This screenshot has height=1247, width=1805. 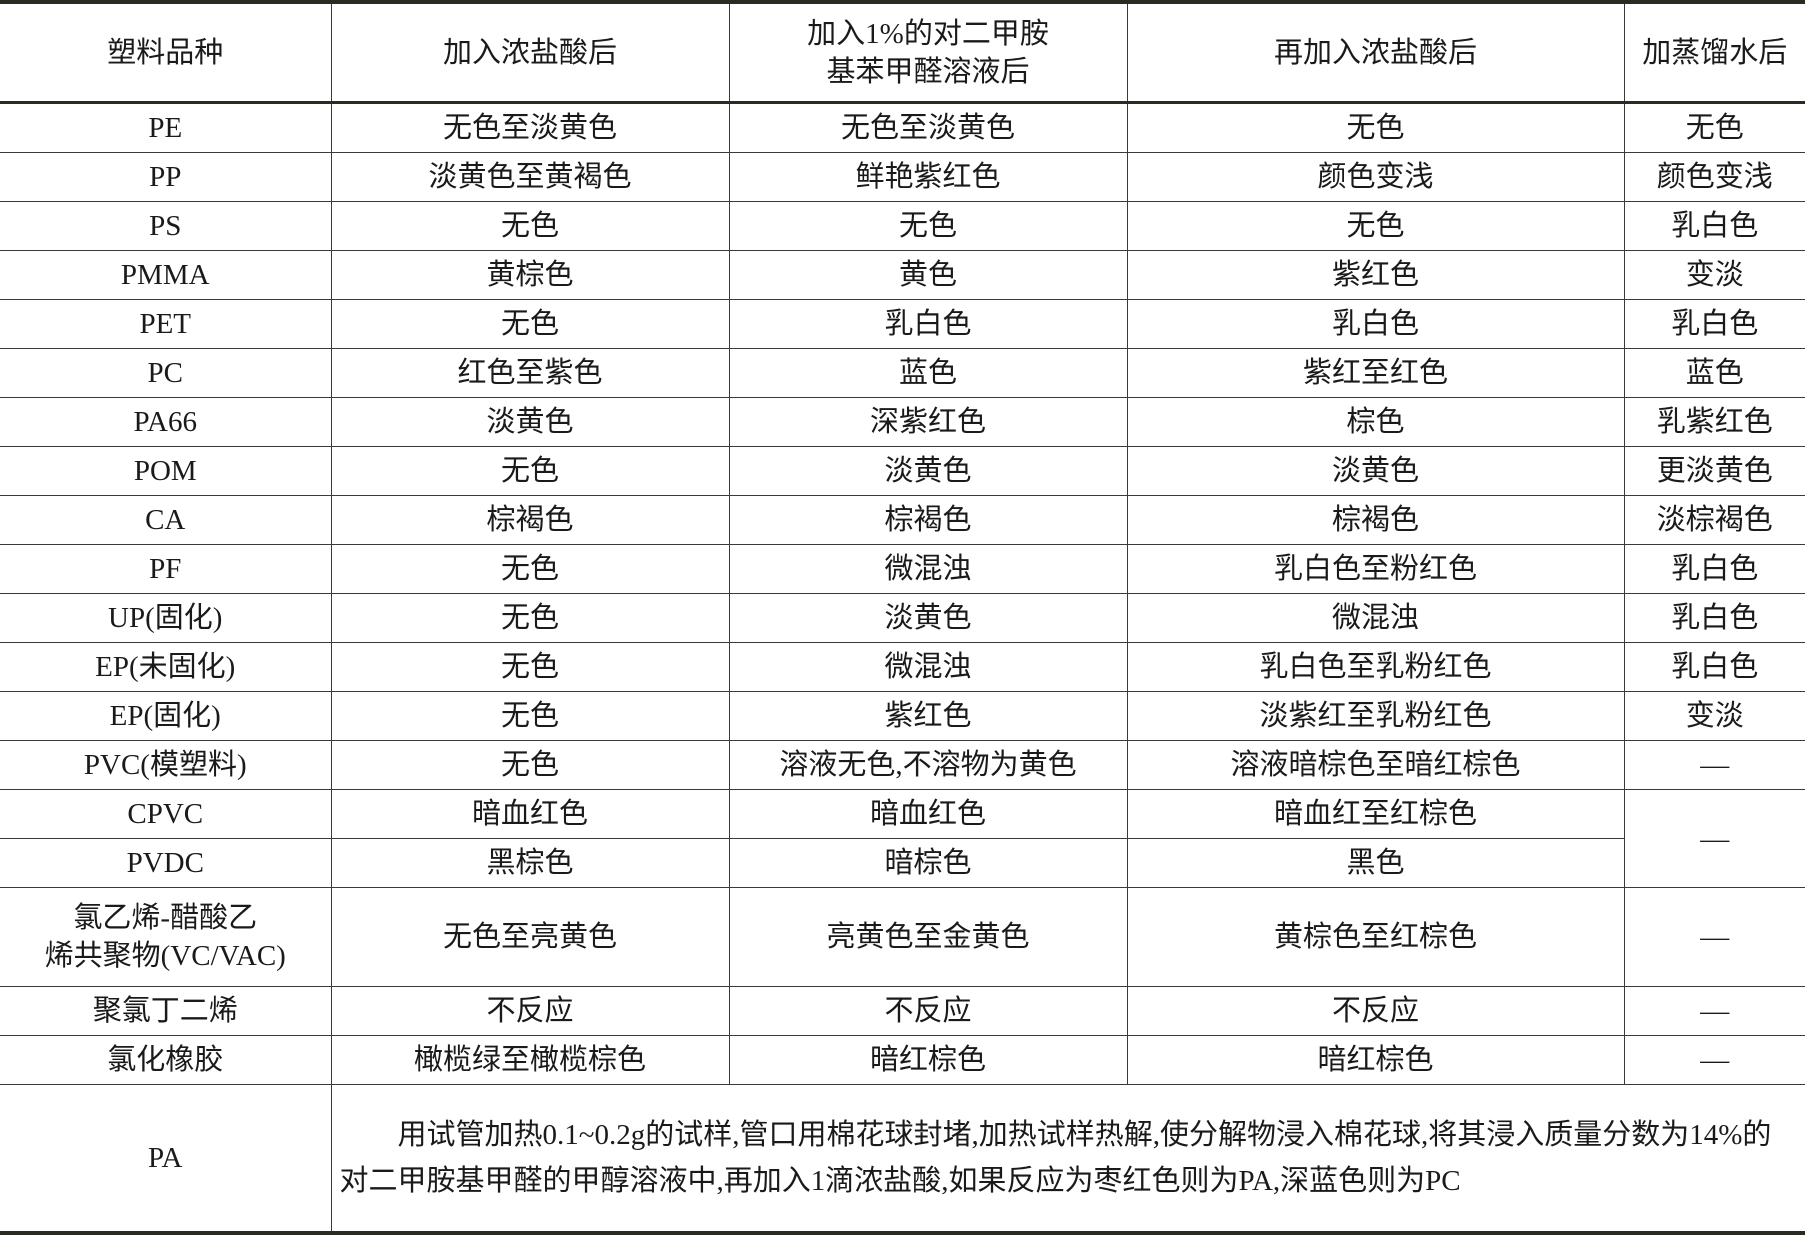 What do you see at coordinates (1714, 373) in the screenshot?
I see `cell-after-water: 蓝色` at bounding box center [1714, 373].